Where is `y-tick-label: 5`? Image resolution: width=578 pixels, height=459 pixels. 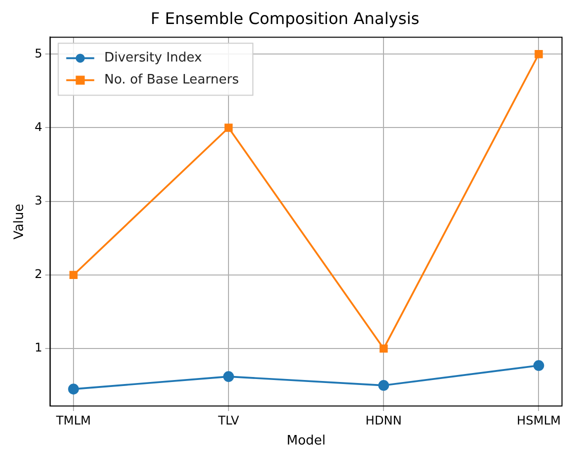 y-tick-label: 5 is located at coordinates (38, 53).